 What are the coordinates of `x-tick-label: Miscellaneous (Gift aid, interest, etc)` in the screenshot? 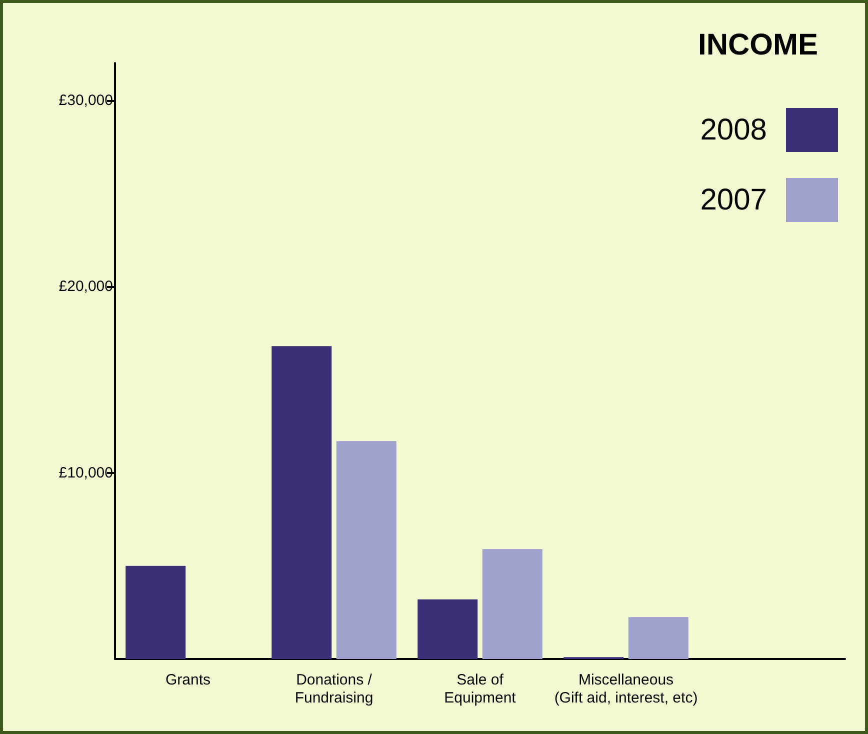 It's located at (626, 689).